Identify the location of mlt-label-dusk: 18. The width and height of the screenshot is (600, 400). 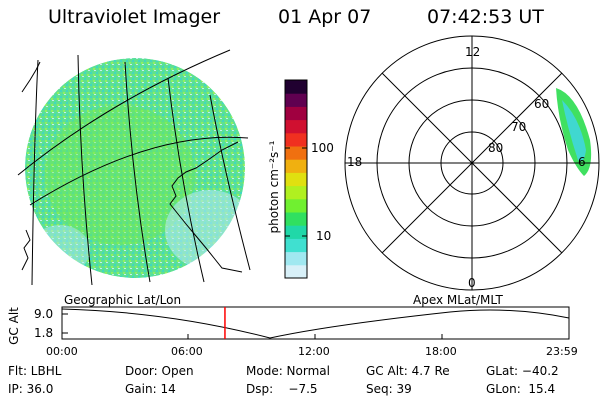
(355, 162).